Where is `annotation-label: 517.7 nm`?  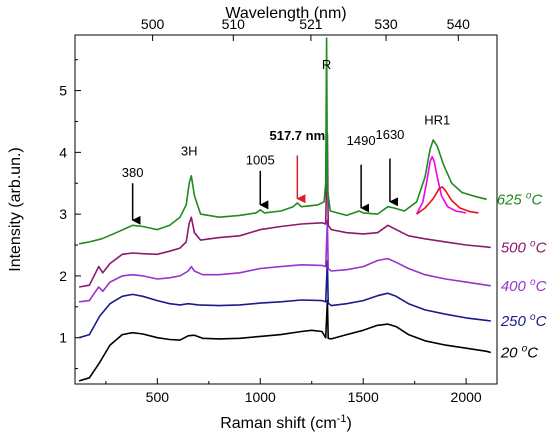
annotation-label: 517.7 nm is located at coordinates (297, 135).